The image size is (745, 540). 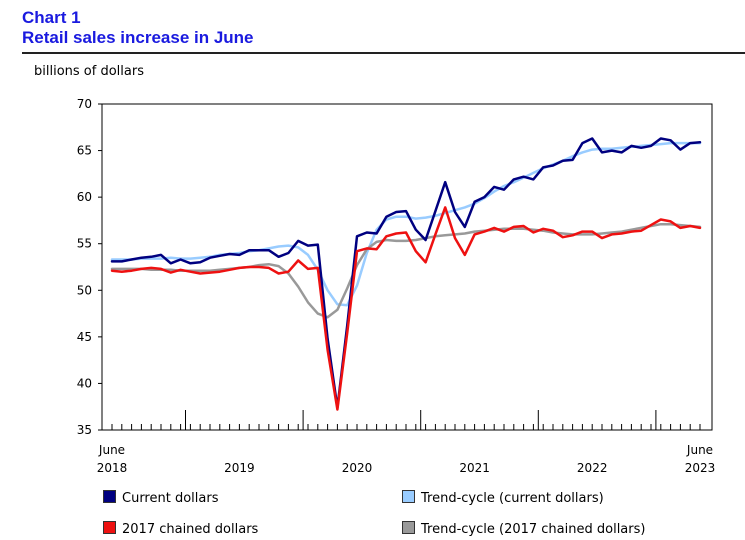 I want to click on legend-label-chained: 2017 chained dollars, so click(x=190, y=529).